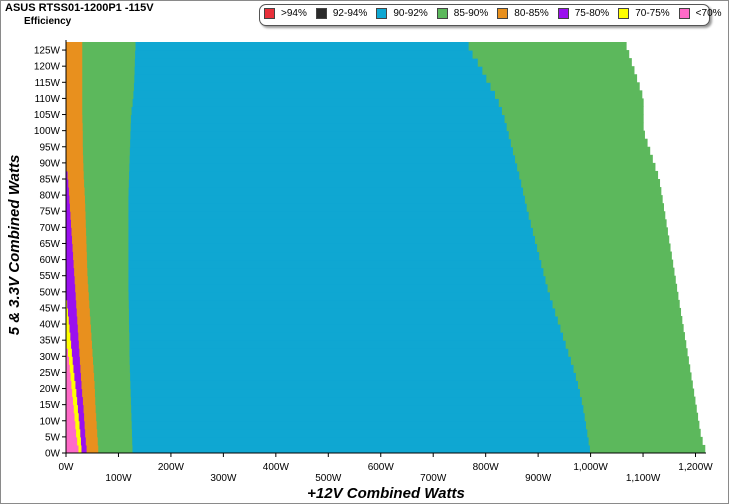 The width and height of the screenshot is (729, 504). What do you see at coordinates (49, 228) in the screenshot?
I see `y-tick-label: 70W` at bounding box center [49, 228].